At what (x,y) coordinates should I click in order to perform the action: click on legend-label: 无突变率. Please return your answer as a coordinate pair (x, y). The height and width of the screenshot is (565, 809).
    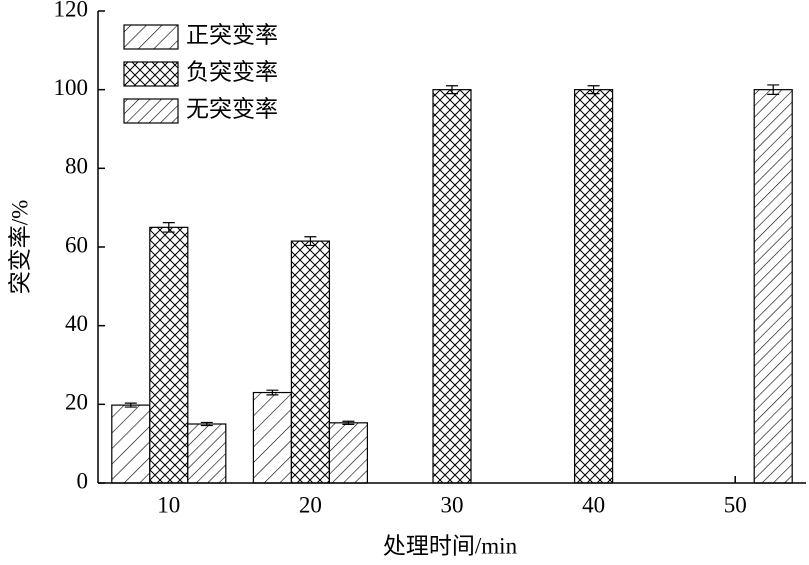
    Looking at the image, I should click on (232, 108).